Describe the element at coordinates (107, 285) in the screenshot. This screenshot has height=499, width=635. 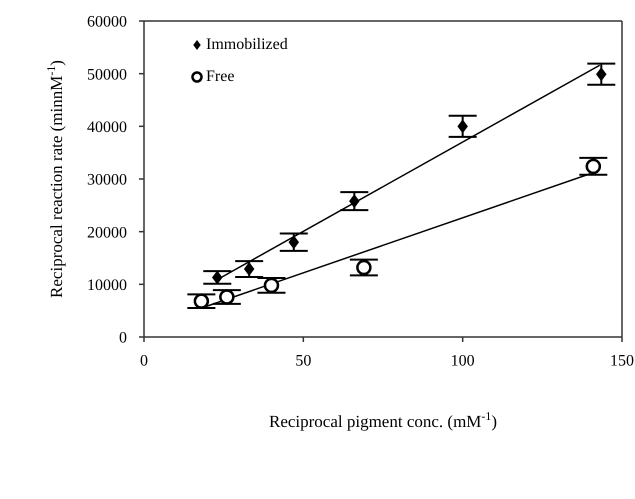
I see `y-tick-label: 10000` at that location.